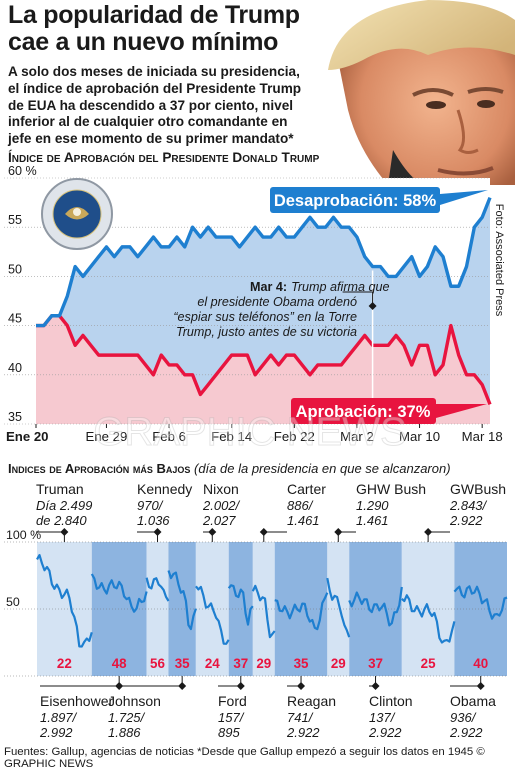  Describe the element at coordinates (294, 436) in the screenshot. I see `x-tick-label: Feb 22` at that location.